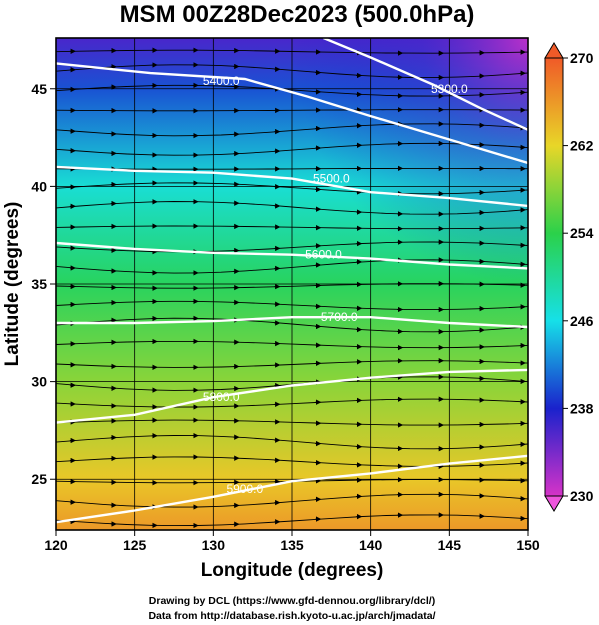 This screenshot has height=625, width=599. What do you see at coordinates (292, 570) in the screenshot?
I see `x-axis-label: Longitude (degrees)` at bounding box center [292, 570].